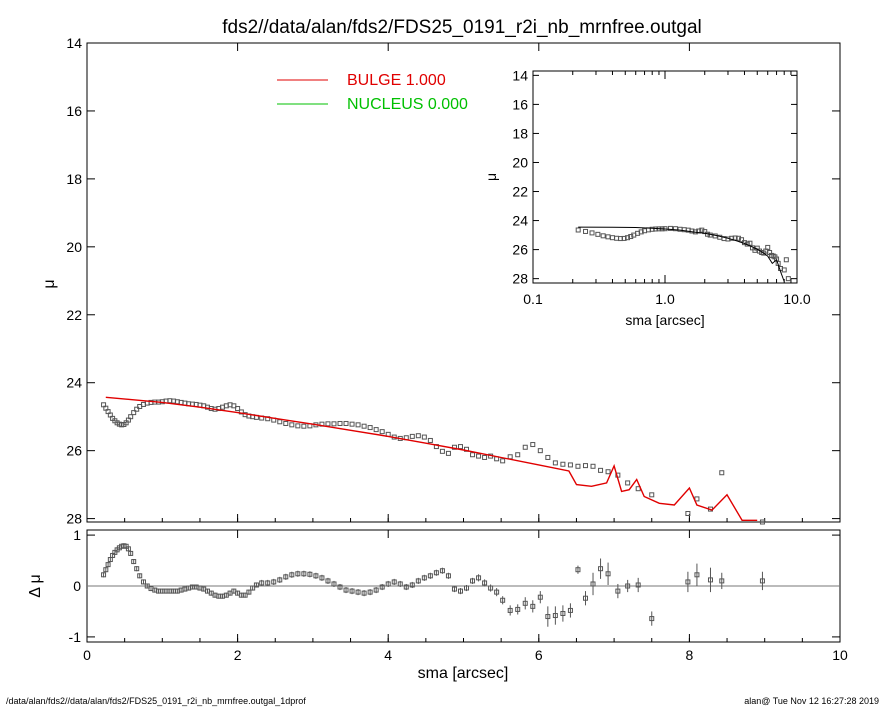 This screenshot has height=708, width=885. What do you see at coordinates (238, 655) in the screenshot?
I see `residual-xtick-label: 2` at bounding box center [238, 655].